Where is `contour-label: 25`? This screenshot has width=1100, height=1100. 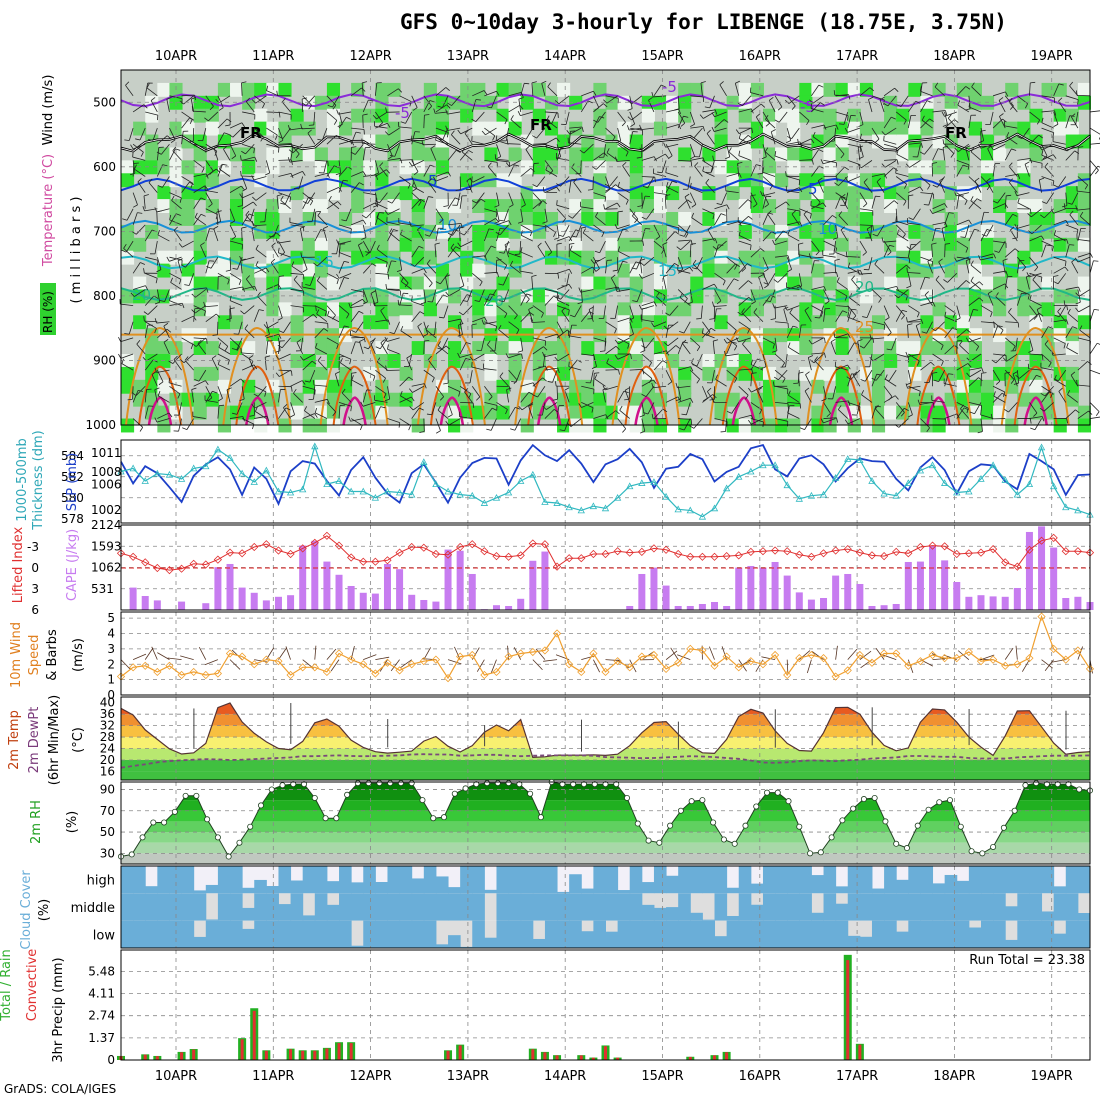
contour-label: 25 is located at coordinates (864, 327).